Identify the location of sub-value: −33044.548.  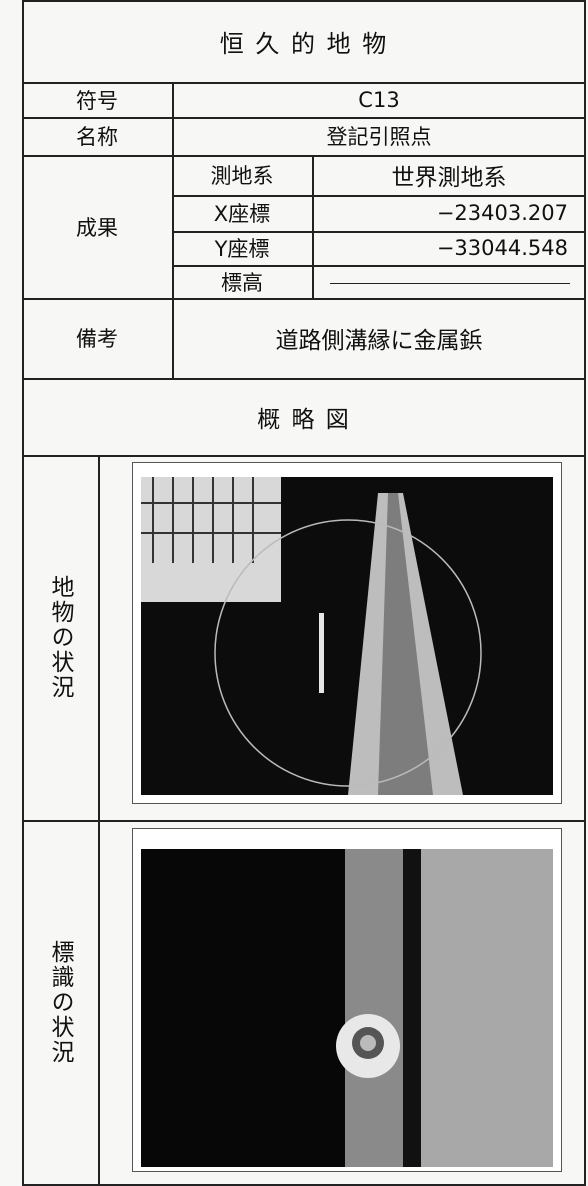
(502, 248).